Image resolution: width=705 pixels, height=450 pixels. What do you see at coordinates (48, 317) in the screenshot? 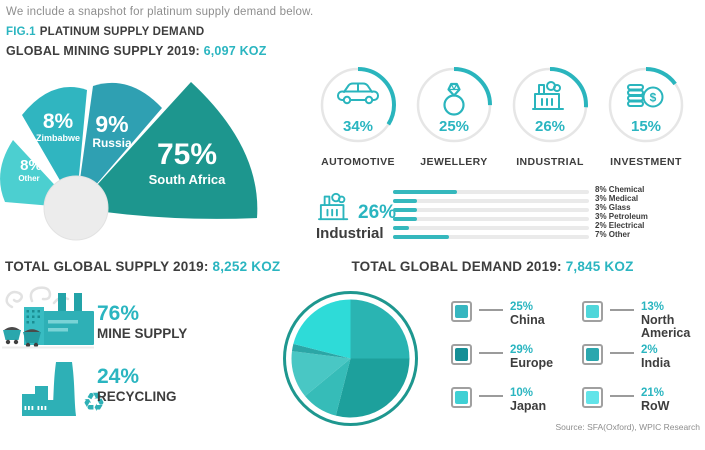
I see `mine-supply-illustration` at bounding box center [48, 317].